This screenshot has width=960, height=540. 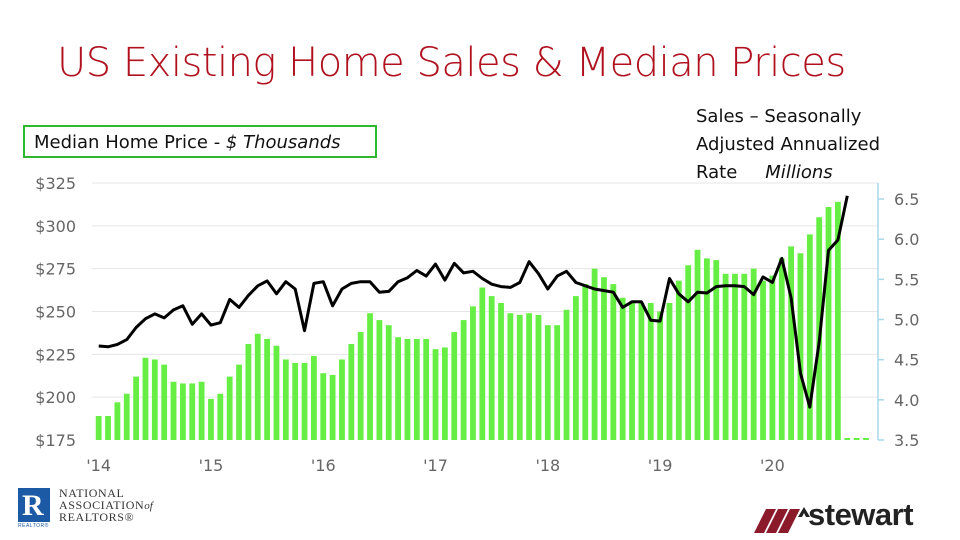 I want to click on x-axis-ticks: '14 '15 '16 '17 '18 '19 '20, so click(x=435, y=465).